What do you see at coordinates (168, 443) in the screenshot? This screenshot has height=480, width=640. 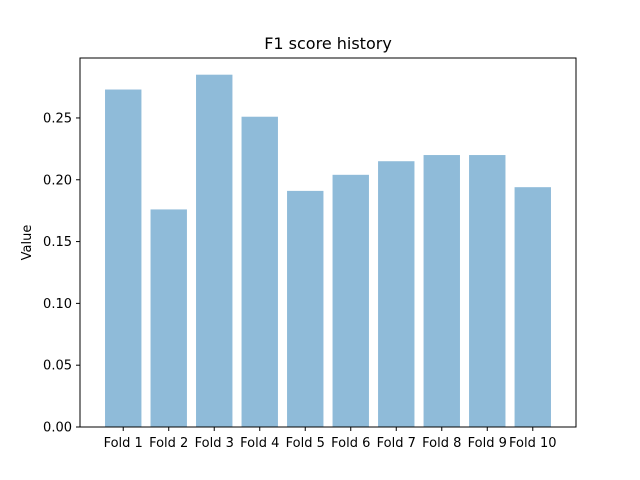 I see `x-tick-label: Fold 2` at bounding box center [168, 443].